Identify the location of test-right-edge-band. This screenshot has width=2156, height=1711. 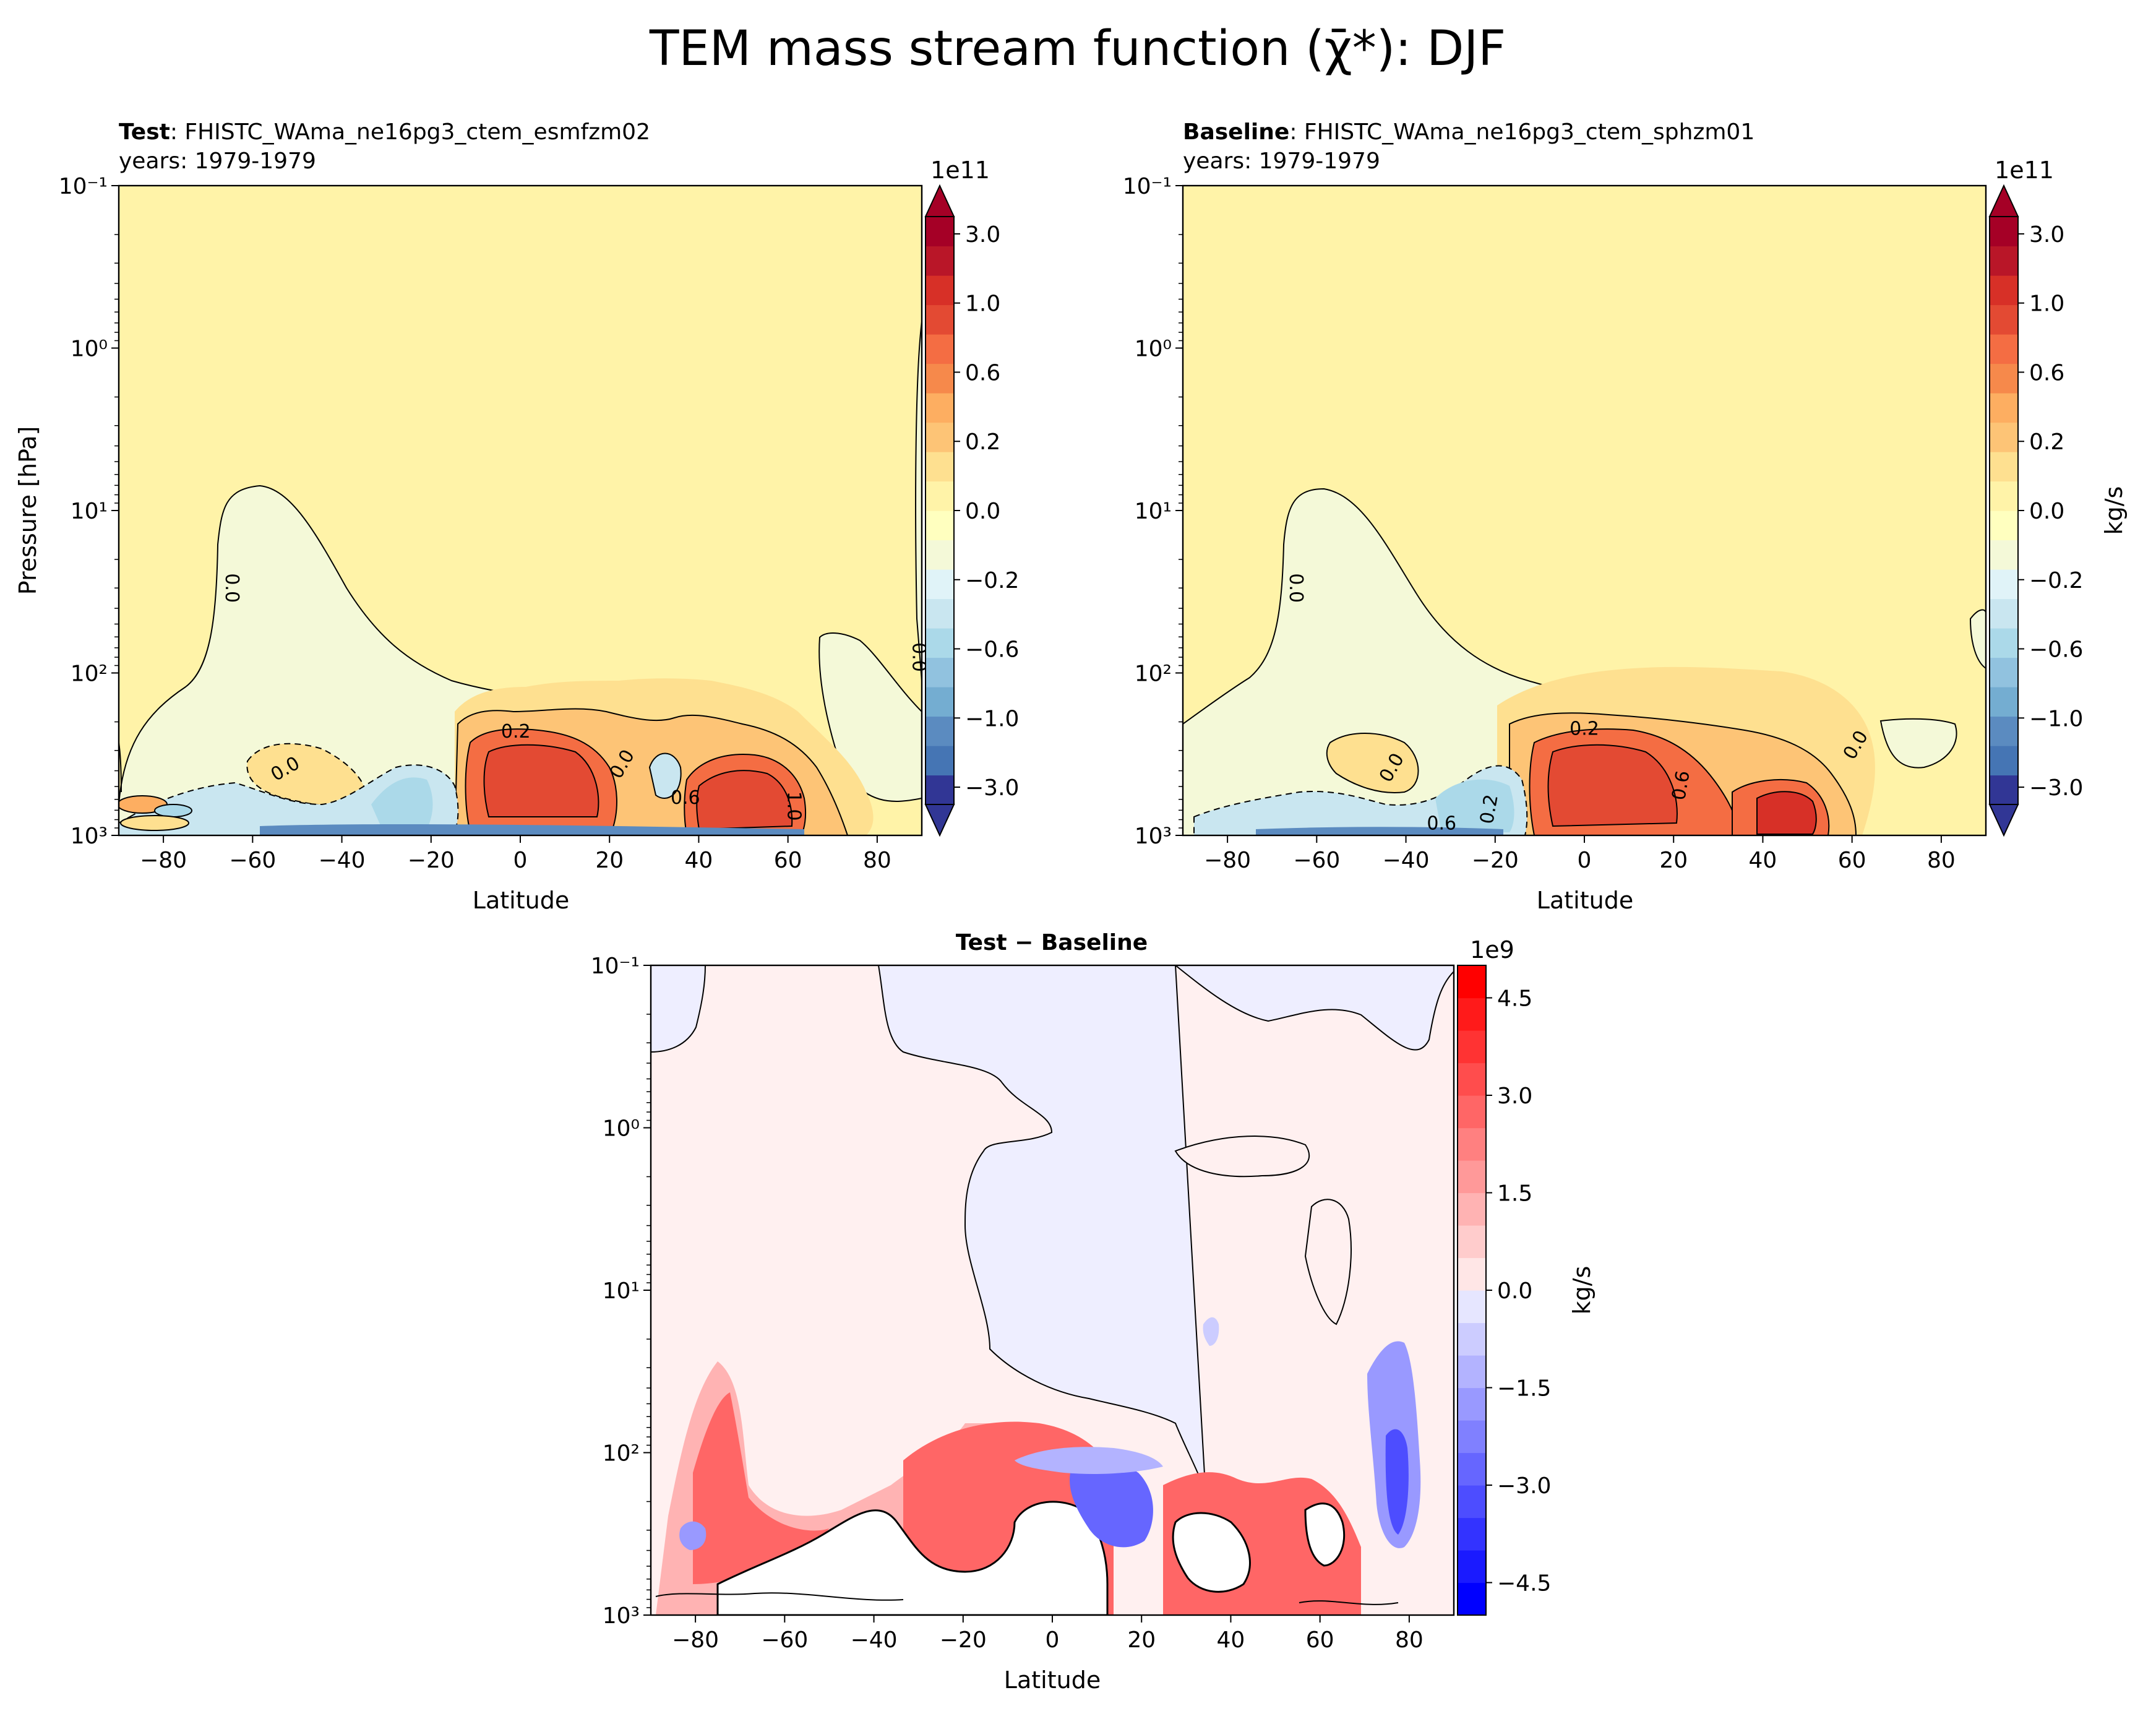
(918, 501).